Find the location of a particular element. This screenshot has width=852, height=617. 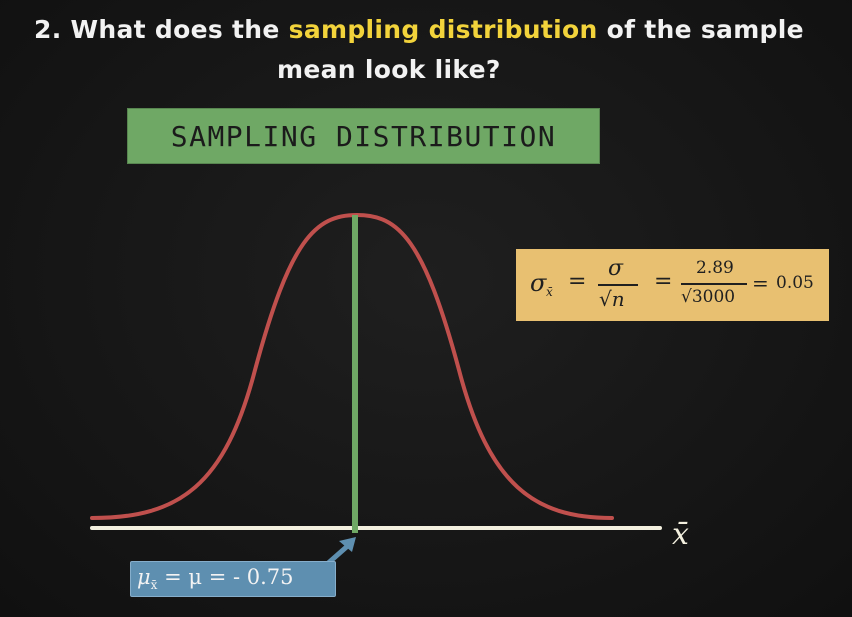

question-text-before: What does the is located at coordinates (175, 29).